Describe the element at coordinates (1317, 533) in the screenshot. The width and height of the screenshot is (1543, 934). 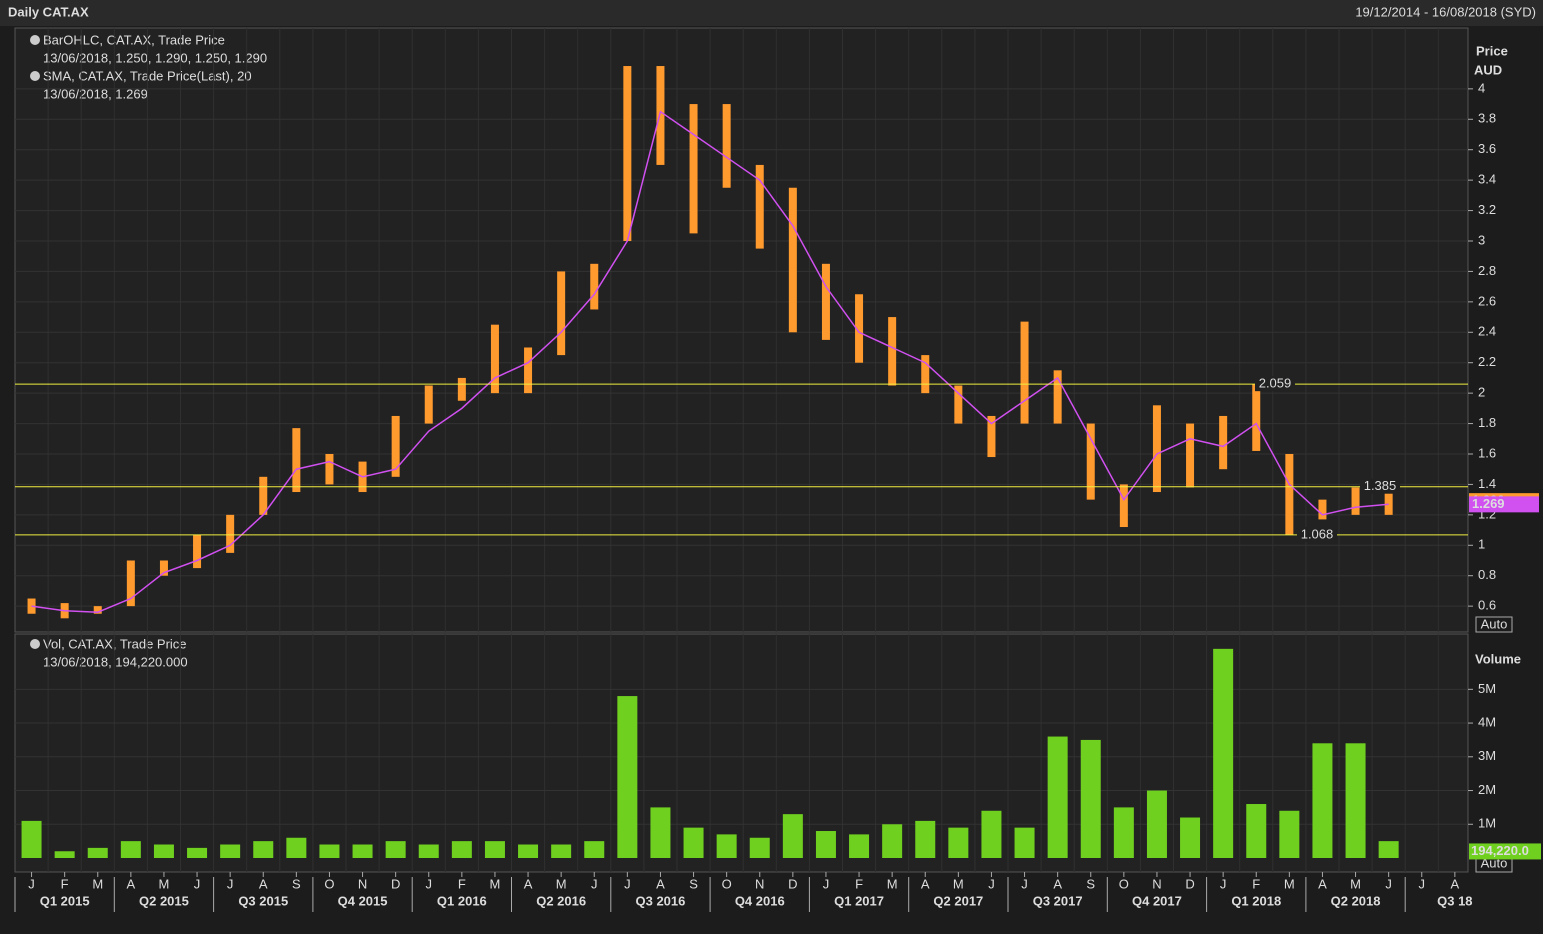
I see `level-label: 1.068` at that location.